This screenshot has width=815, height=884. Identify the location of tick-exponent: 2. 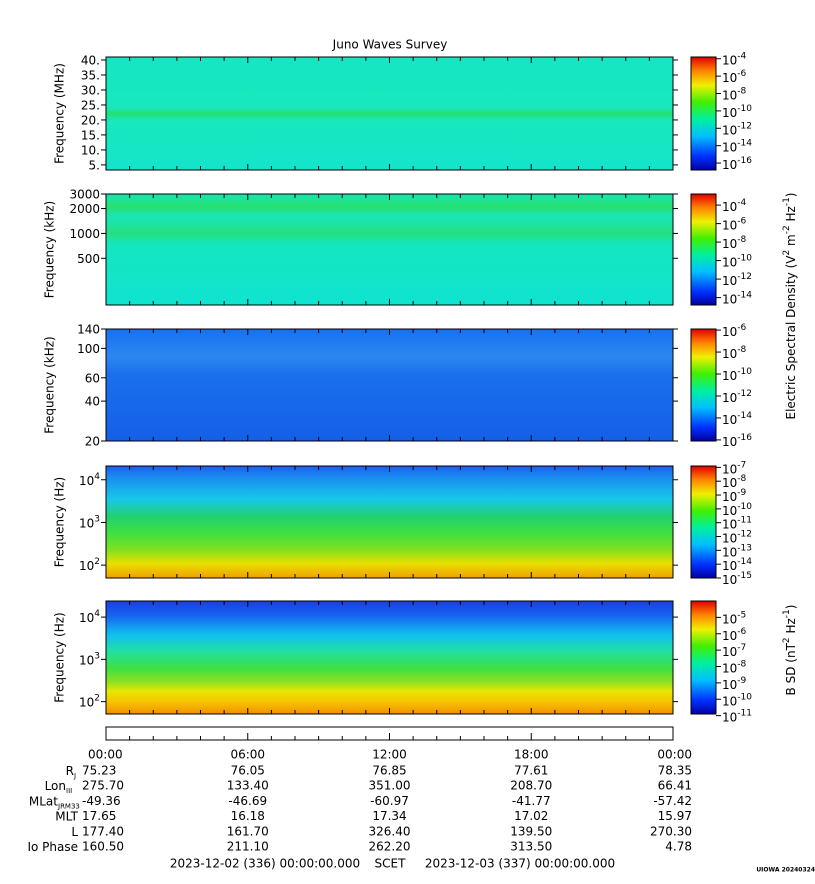
(97, 562).